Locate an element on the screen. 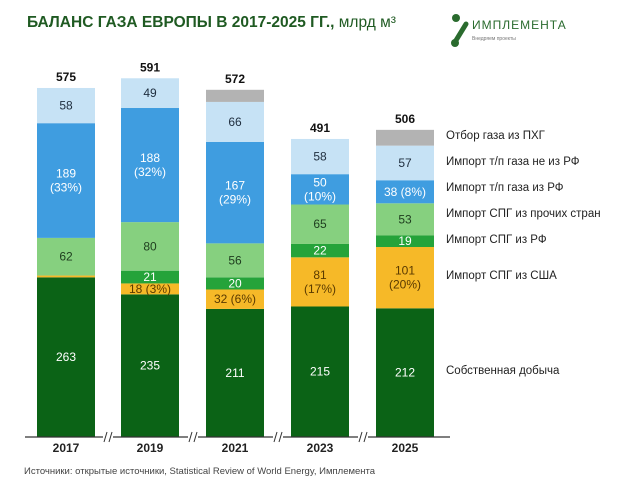  legend-label: Собственная добыча is located at coordinates (503, 371).